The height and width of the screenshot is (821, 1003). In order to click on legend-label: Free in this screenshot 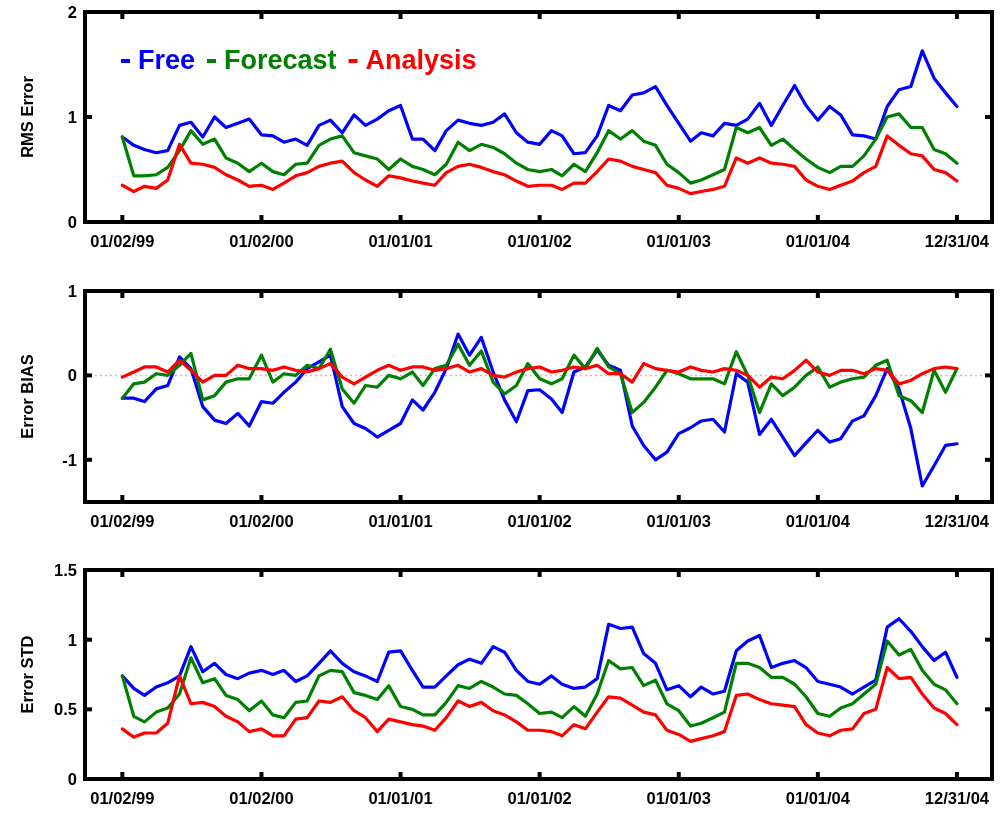, I will do `click(167, 60)`.